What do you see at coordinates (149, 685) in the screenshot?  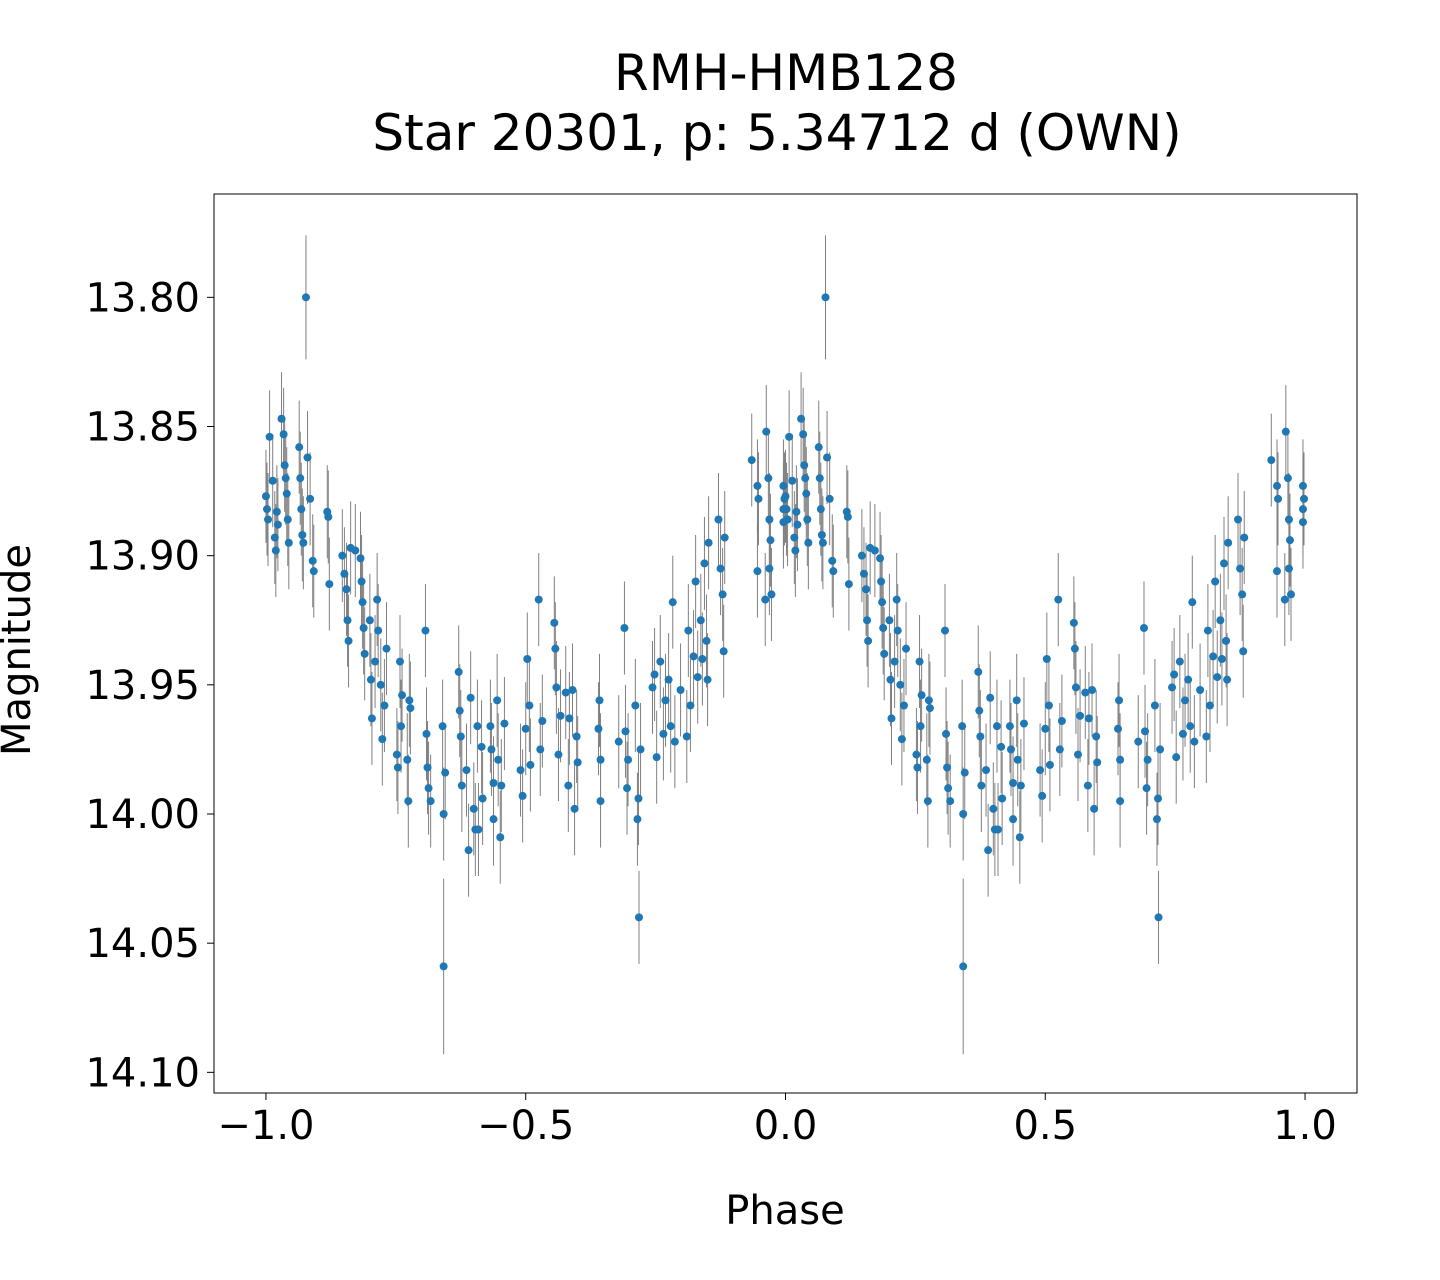 I see `y-axis: 13.80 13.85 13.90 13.95 14.00 14.05 14.10` at bounding box center [149, 685].